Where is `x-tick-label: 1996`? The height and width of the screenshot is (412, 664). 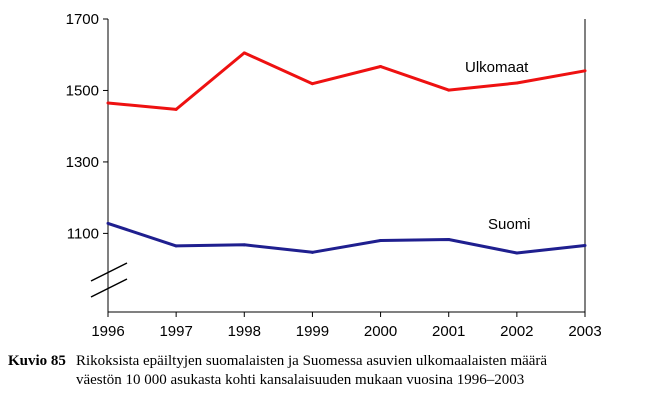
x-tick-label: 1996 is located at coordinates (107, 331).